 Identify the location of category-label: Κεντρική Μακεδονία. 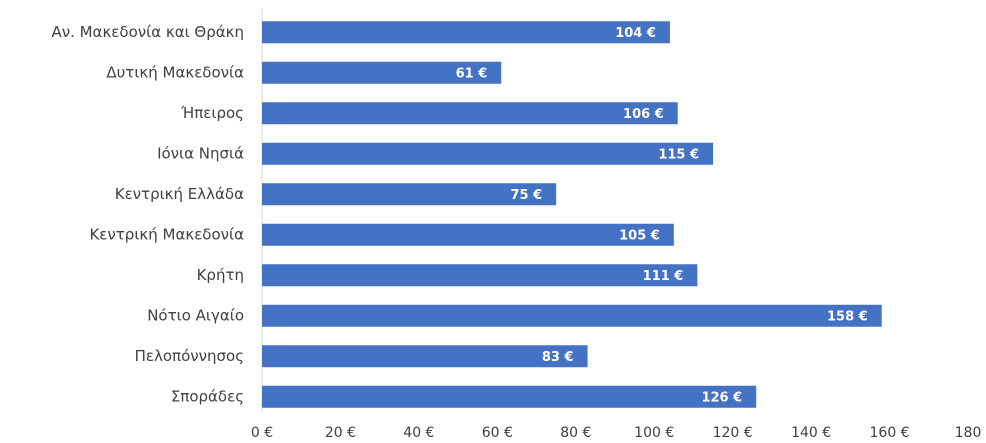
(166, 234).